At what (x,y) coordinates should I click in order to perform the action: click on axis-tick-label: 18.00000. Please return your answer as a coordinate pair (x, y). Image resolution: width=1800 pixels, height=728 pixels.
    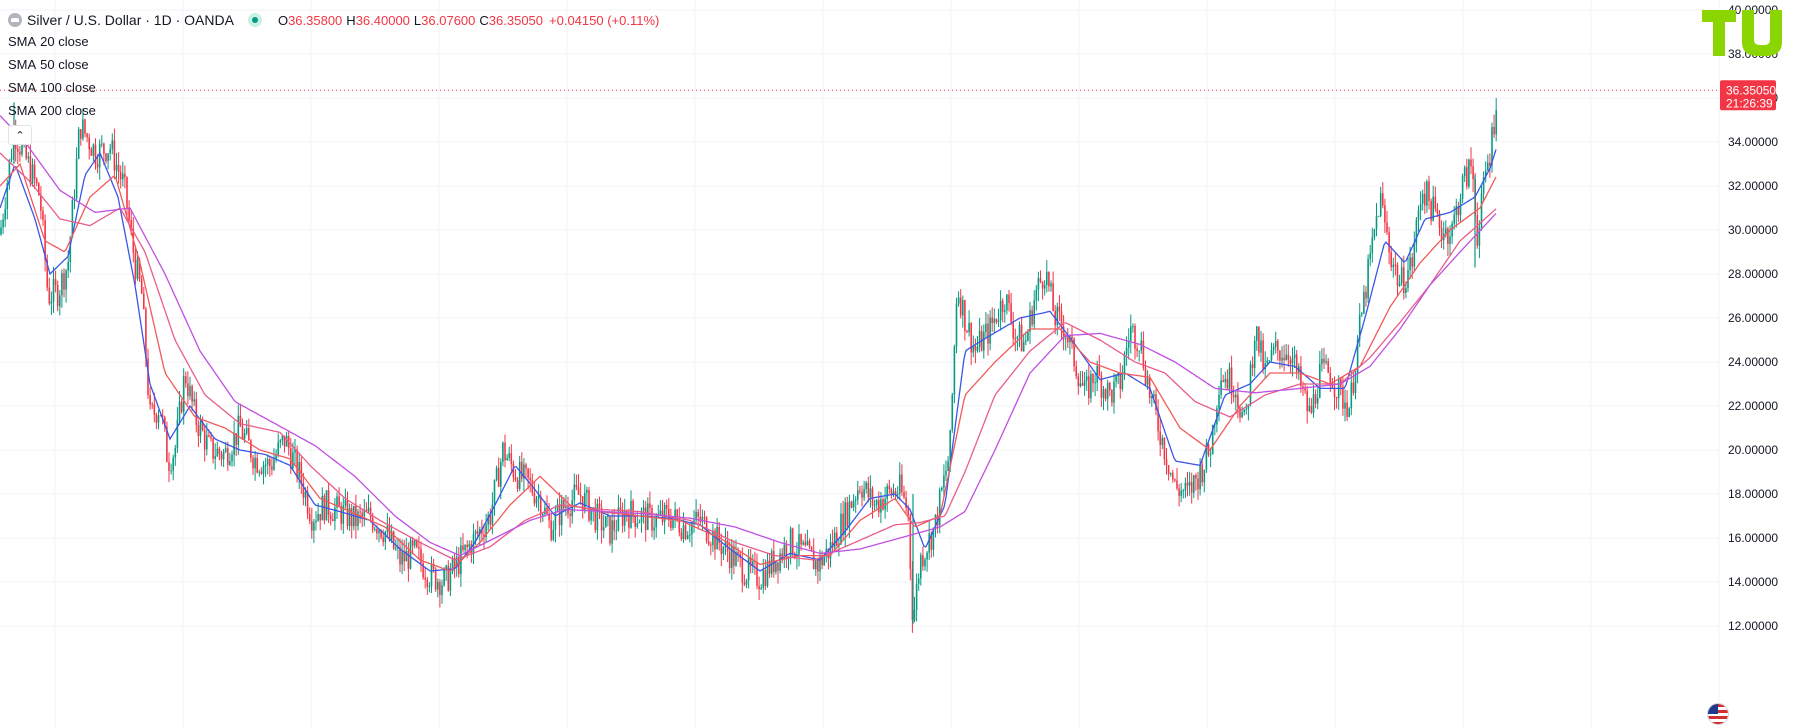
    Looking at the image, I should click on (1753, 494).